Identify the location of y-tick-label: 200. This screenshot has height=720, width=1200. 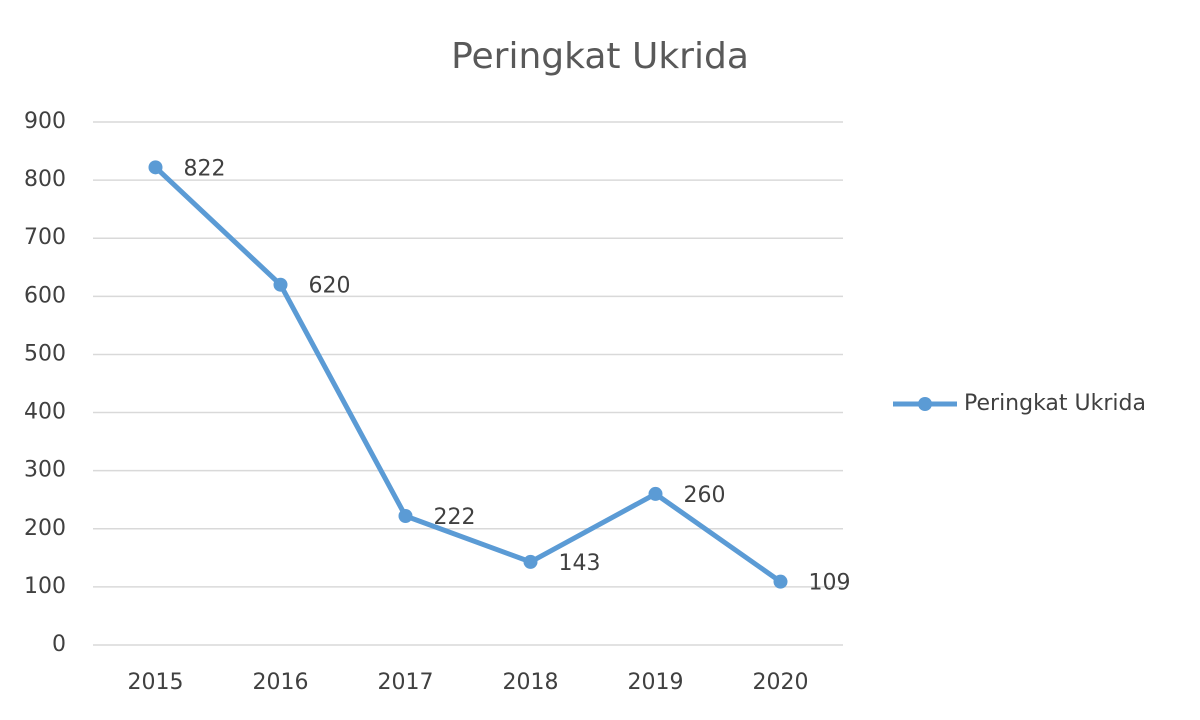
(45, 528).